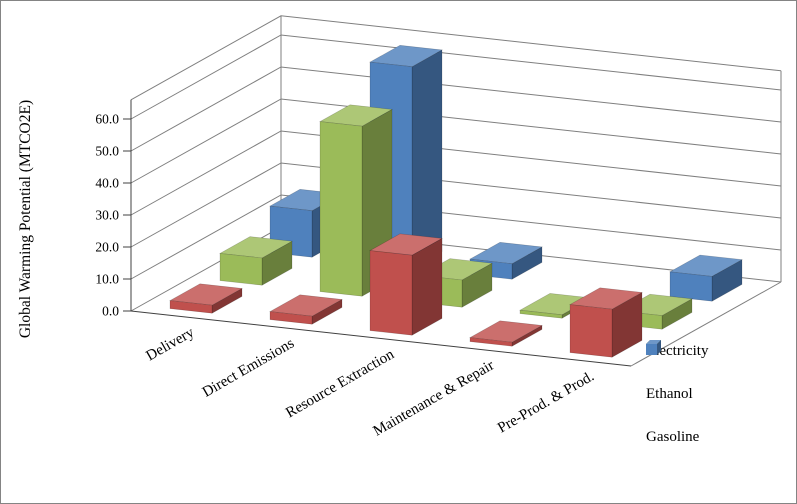  What do you see at coordinates (306, 309) in the screenshot?
I see `bar-electricity-direct-emissions` at bounding box center [306, 309].